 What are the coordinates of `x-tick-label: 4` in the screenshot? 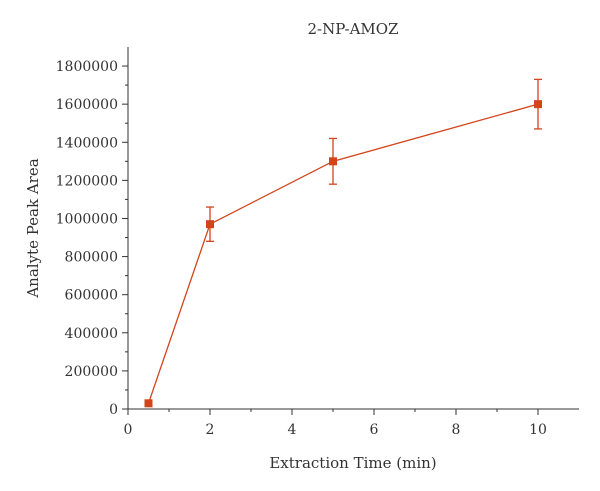 It's located at (292, 430).